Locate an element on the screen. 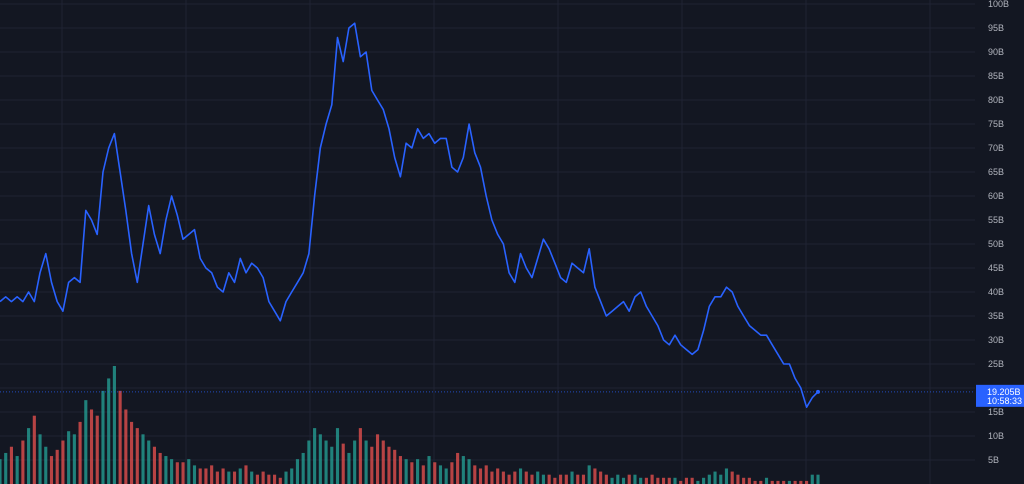  y-tick-label: 5B is located at coordinates (993, 460).